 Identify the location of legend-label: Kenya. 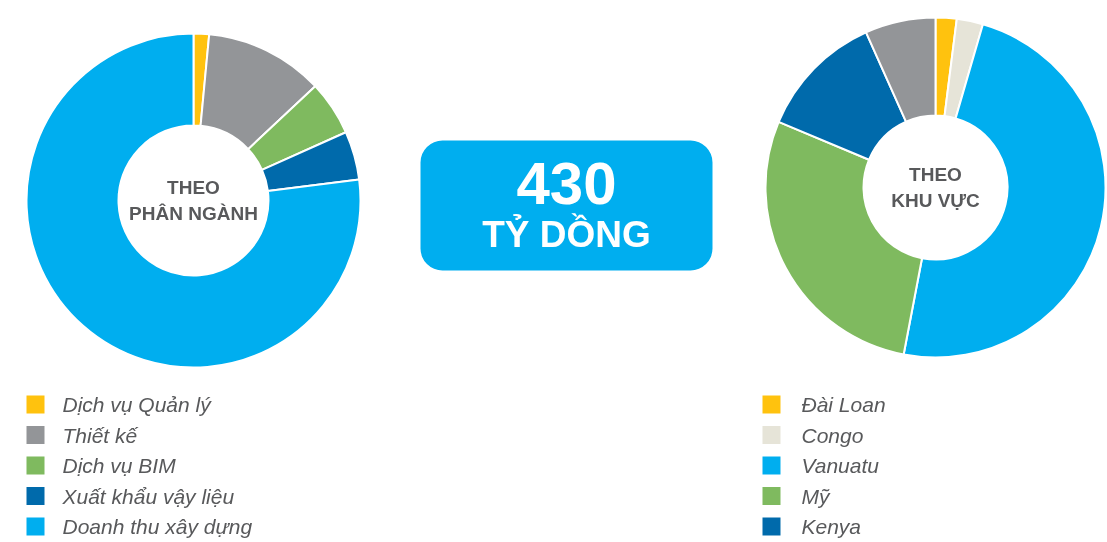
(831, 526).